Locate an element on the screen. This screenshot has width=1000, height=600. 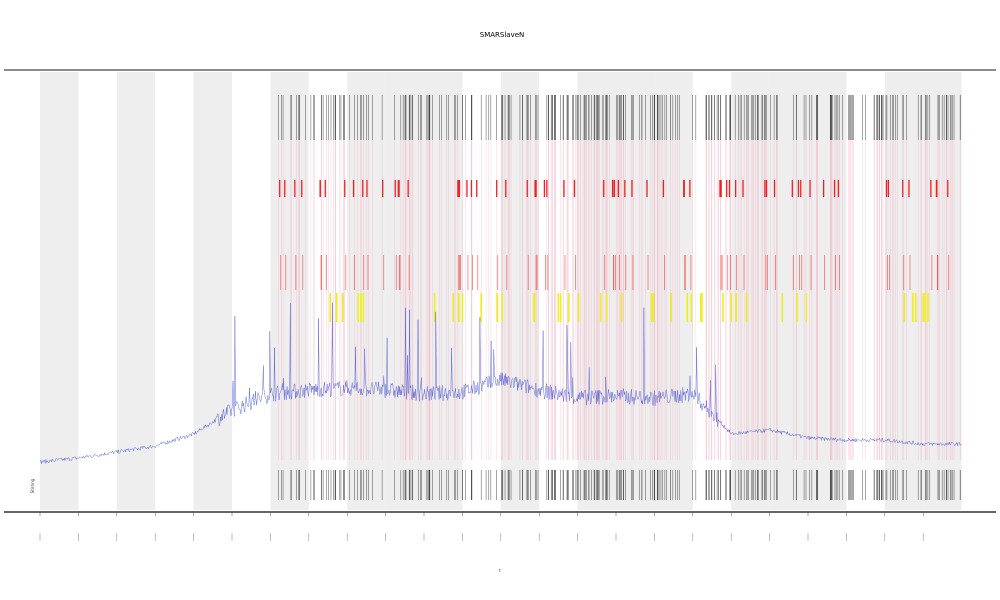
series-annotation: Stirring is located at coordinates (32, 485).